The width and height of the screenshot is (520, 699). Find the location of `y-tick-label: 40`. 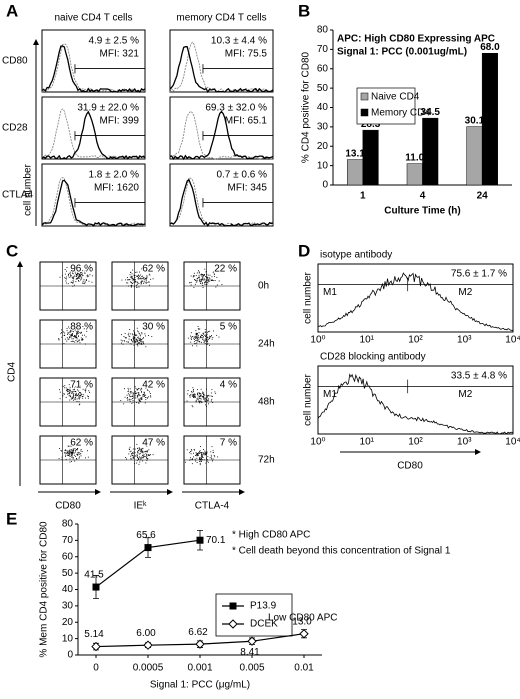

y-tick-label: 40 is located at coordinates (68, 589).